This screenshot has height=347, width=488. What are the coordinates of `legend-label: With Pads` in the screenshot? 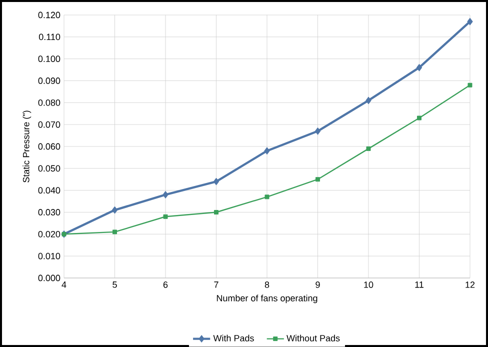 It's located at (233, 338).